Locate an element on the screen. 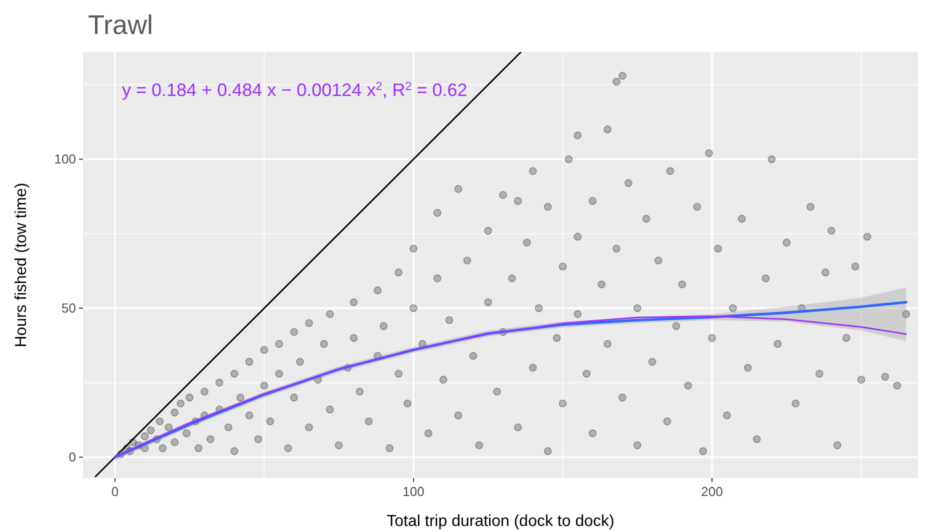  x-tick-label: 200 is located at coordinates (712, 491).